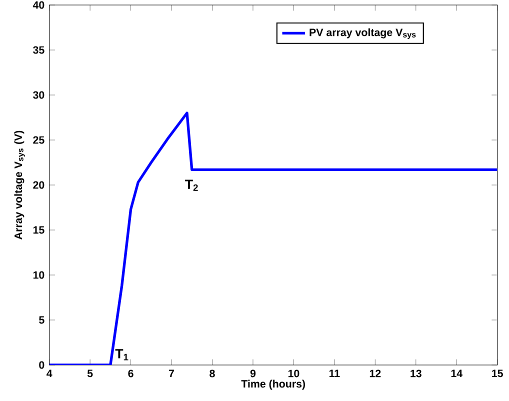  Describe the element at coordinates (131, 374) in the screenshot. I see `x-tick-label: 6` at that location.